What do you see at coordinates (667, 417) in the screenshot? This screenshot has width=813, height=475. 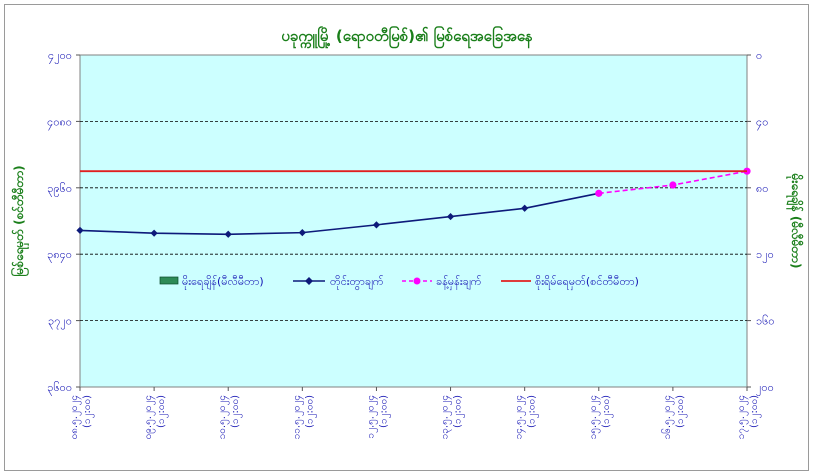 I see `x-tick-label: ၁၆.၅.၂၀၂၄` at bounding box center [667, 417].